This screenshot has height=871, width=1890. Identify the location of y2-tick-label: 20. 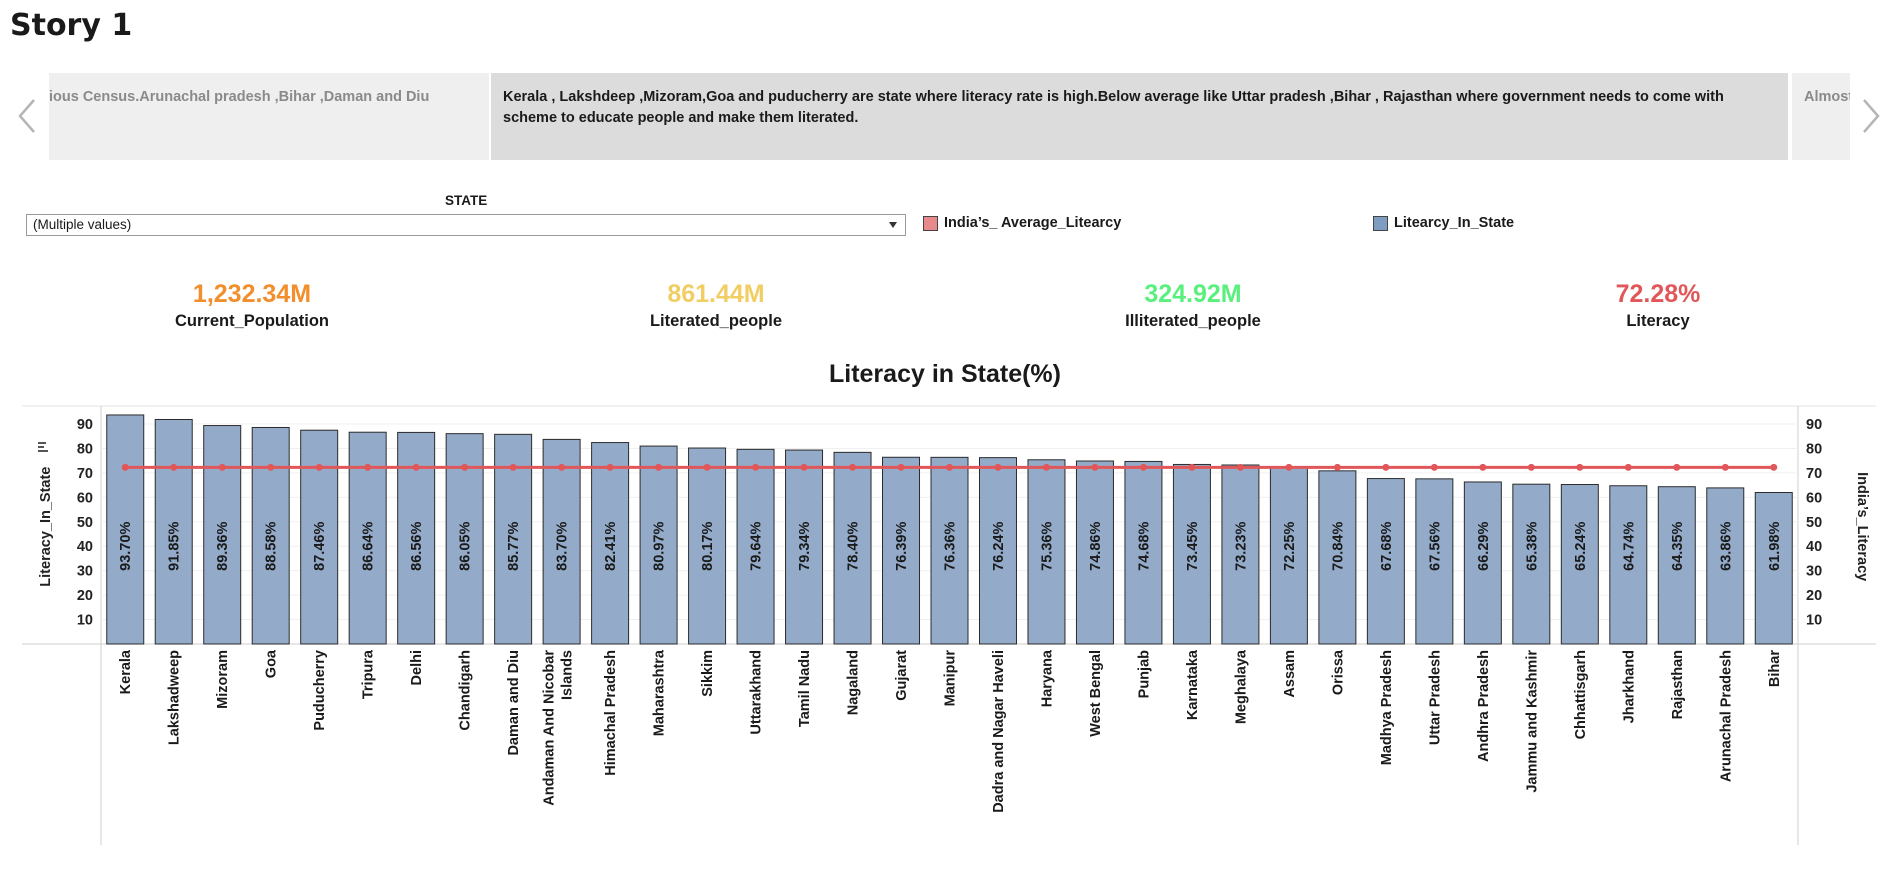
(1814, 596).